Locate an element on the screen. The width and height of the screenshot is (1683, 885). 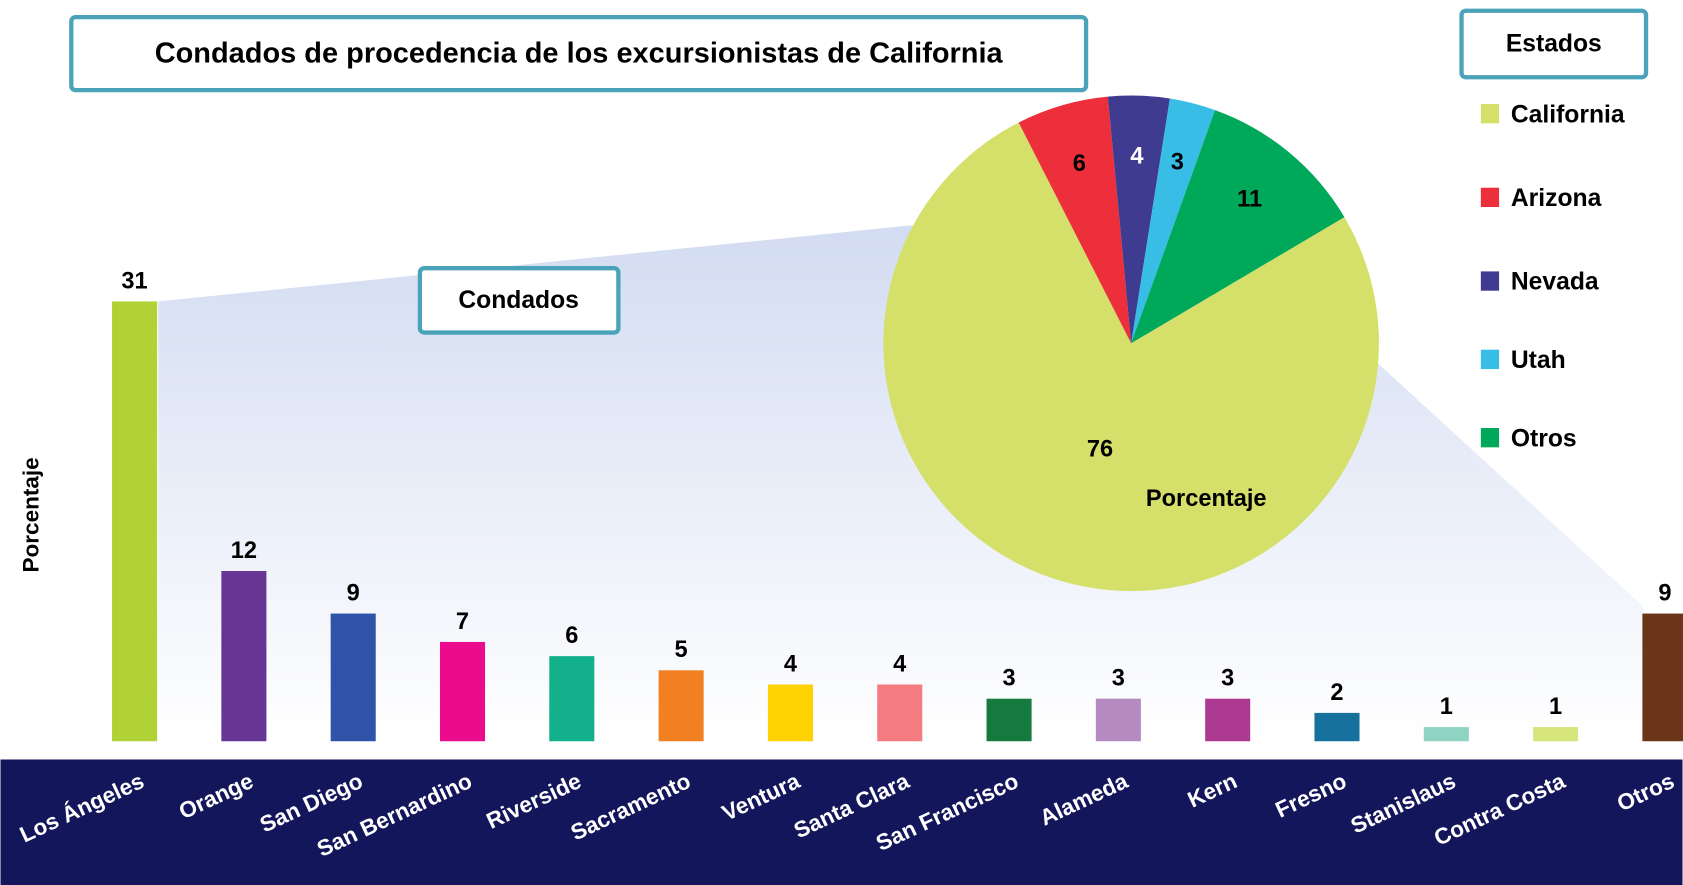
annotation: Condados is located at coordinates (518, 300).